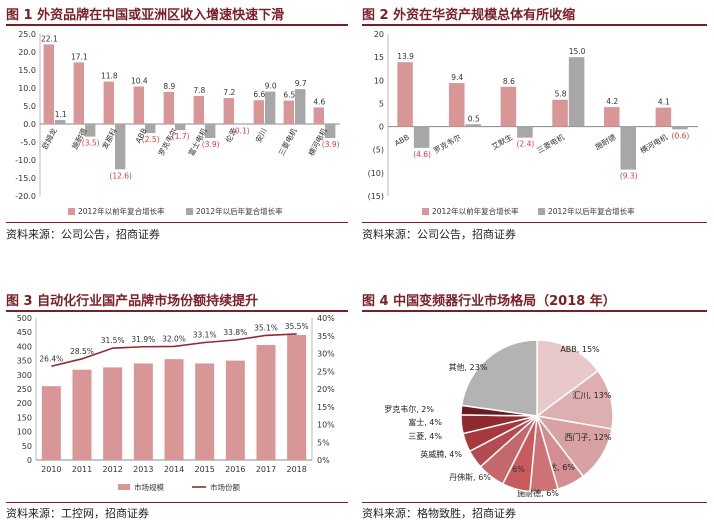  What do you see at coordinates (379, 57) in the screenshot?
I see `y-tick-label: 15` at bounding box center [379, 57].